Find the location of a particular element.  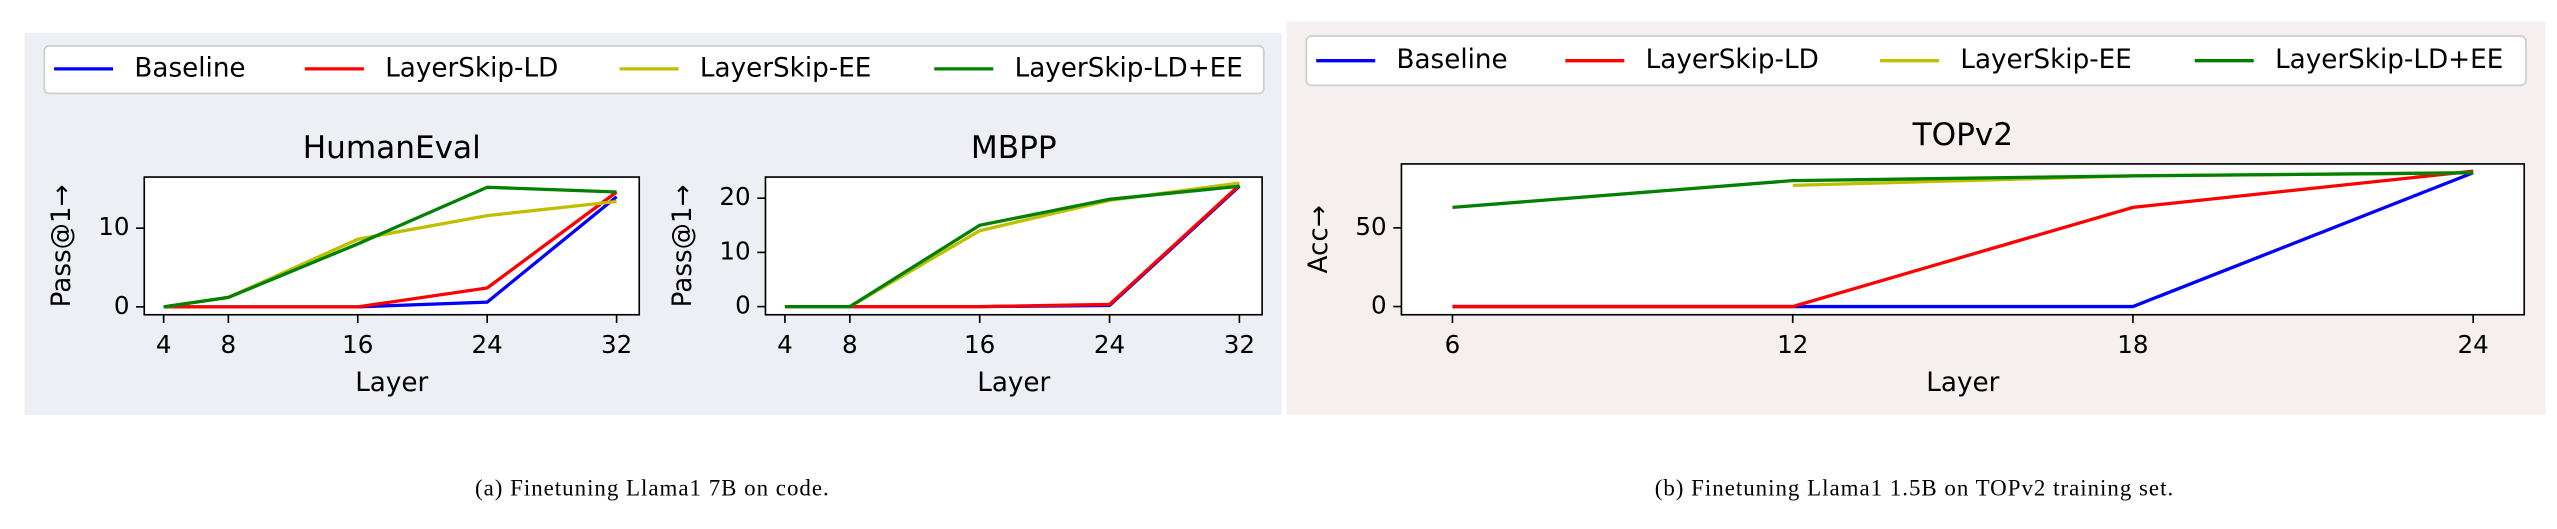

caption: (a) Finetuning Llama1 7B on code. is located at coordinates (652, 487).